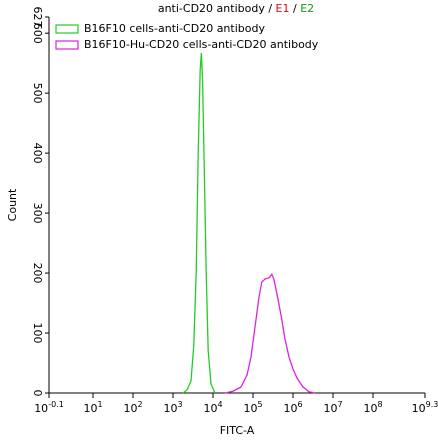 The height and width of the screenshot is (441, 438). What do you see at coordinates (139, 404) in the screenshot?
I see `tick-exponent: 2` at bounding box center [139, 404].